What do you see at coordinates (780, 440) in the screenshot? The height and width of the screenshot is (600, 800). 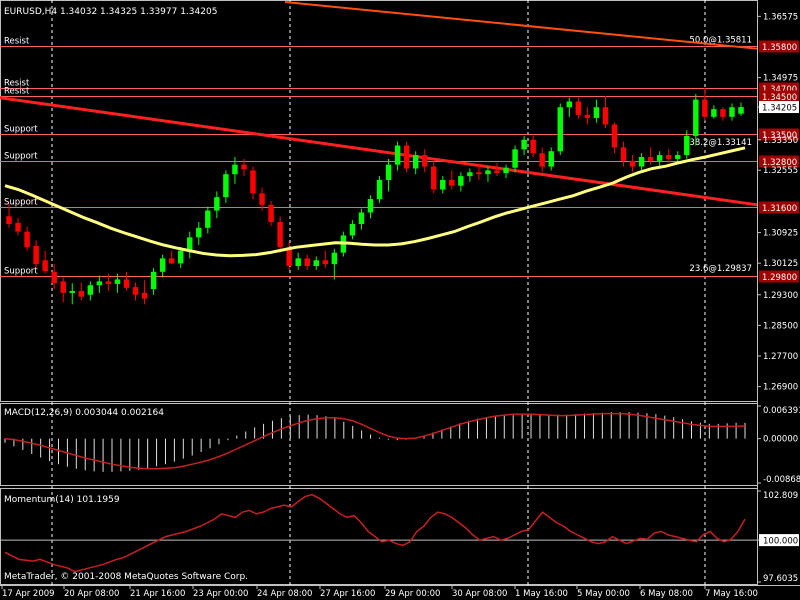 I see `macd-tick-label: 0.00000` at bounding box center [780, 440].